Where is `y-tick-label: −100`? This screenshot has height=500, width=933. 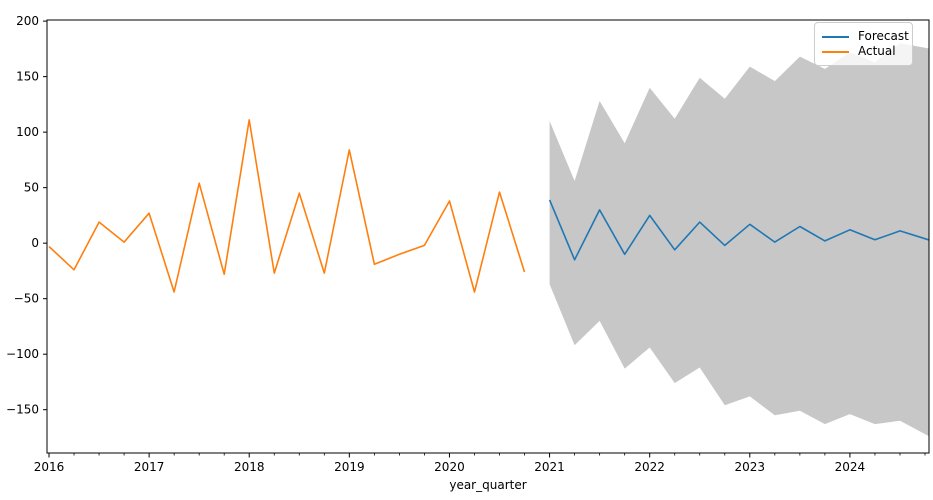 y-tick-label: −100 is located at coordinates (22, 354).